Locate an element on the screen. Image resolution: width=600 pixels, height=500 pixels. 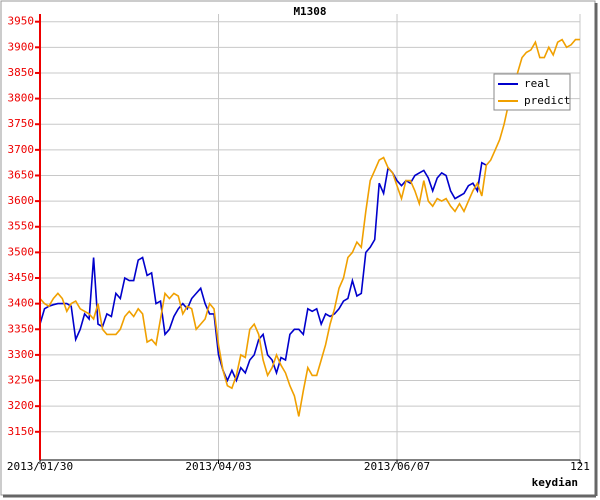
y-tick-label: 3950 is located at coordinates (21, 21).